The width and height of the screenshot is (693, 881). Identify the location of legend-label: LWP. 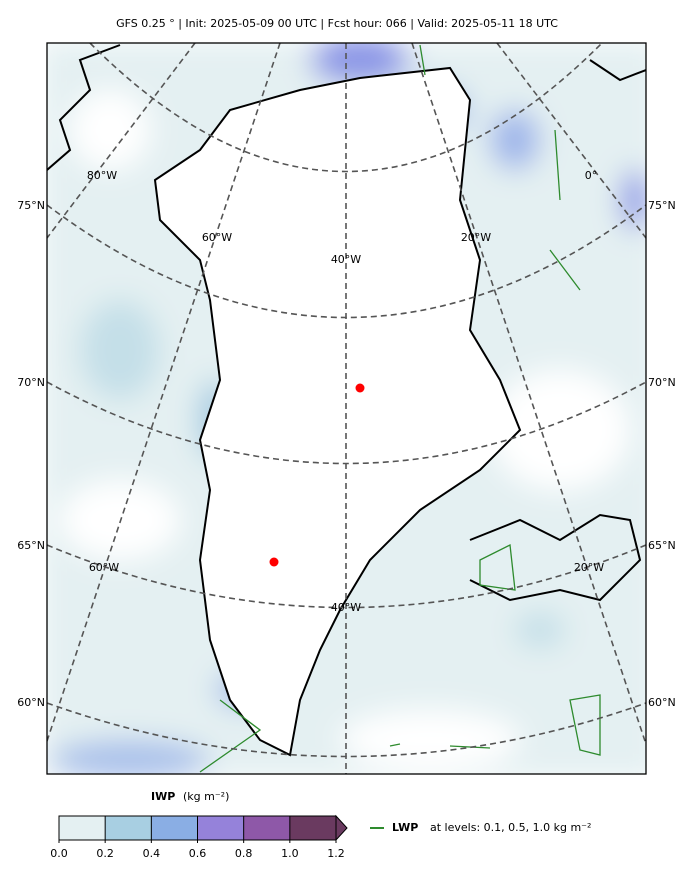
(405, 827).